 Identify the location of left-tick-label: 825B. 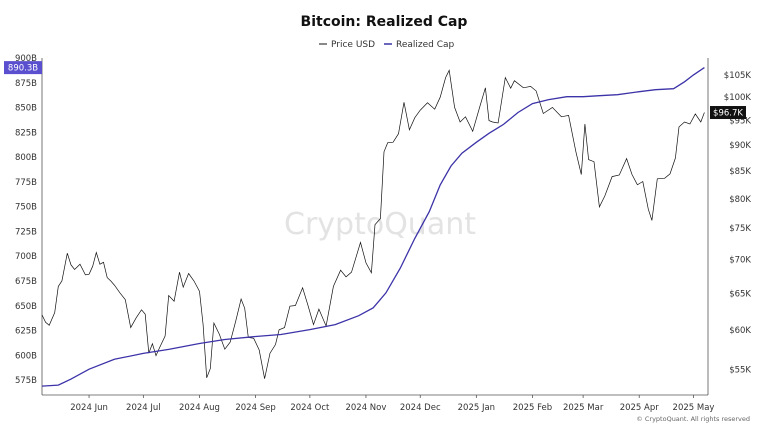
(26, 133).